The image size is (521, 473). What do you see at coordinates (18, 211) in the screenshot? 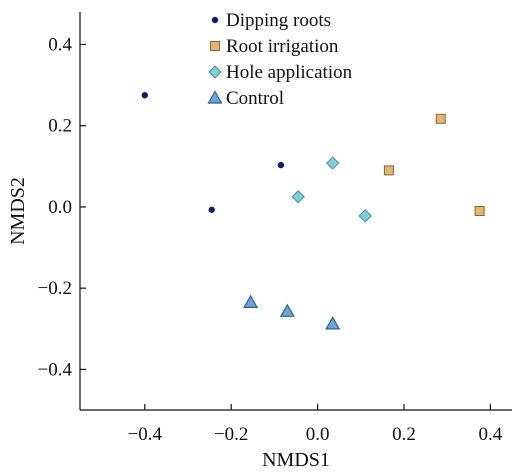
I see `y-axis-title: NMDS2` at bounding box center [18, 211].